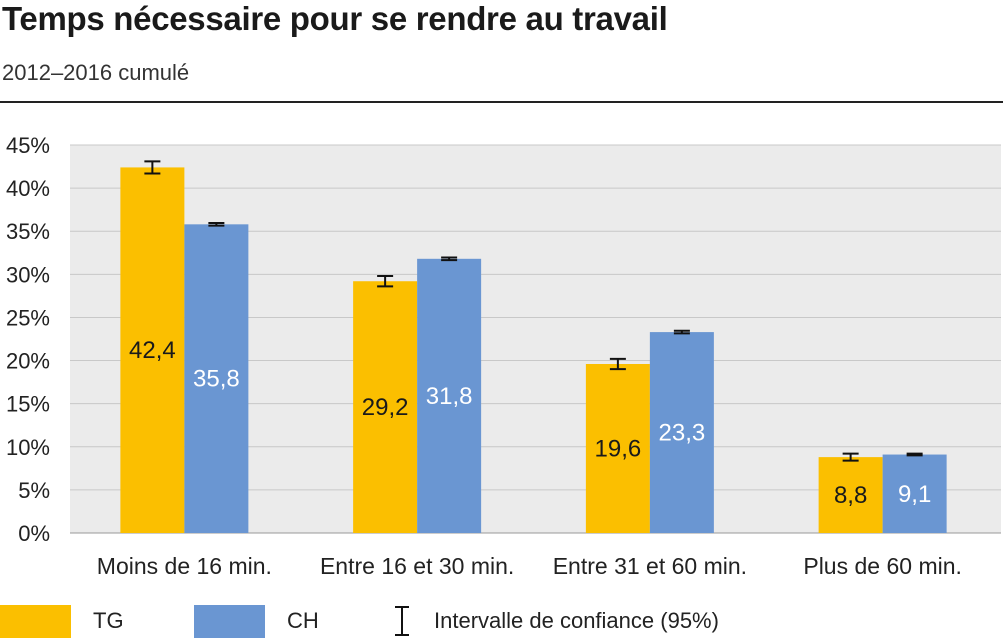  I want to click on legend-item-ch: CH, so click(256, 621).